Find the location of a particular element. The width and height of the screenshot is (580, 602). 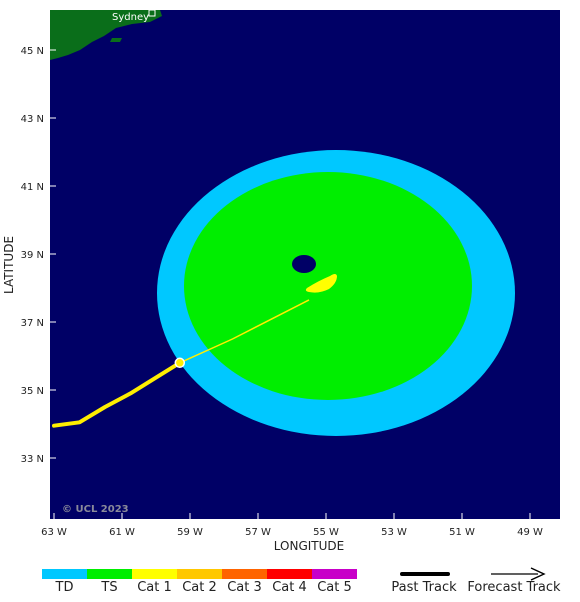

x-tick-label: 63 W is located at coordinates (54, 532).